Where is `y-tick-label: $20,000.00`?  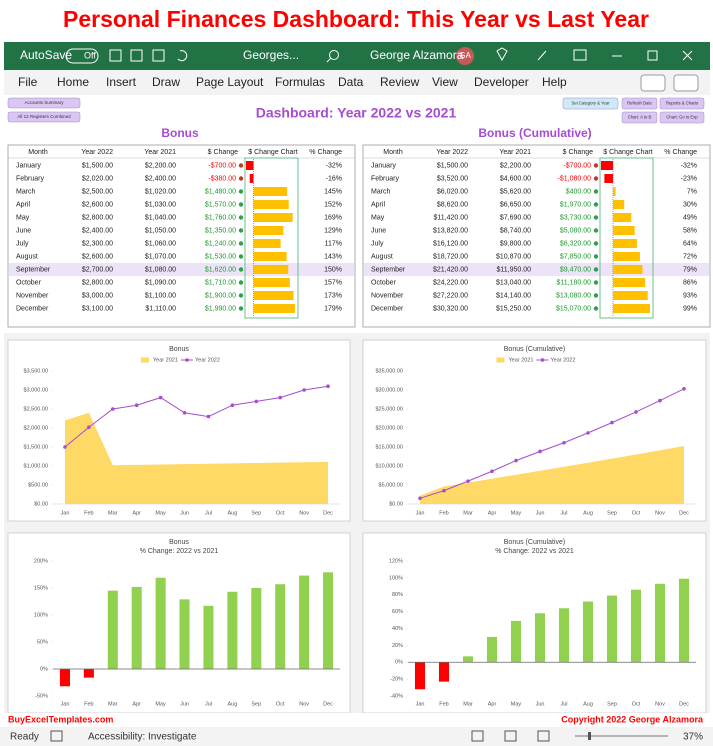 y-tick-label: $20,000.00 is located at coordinates (389, 428).